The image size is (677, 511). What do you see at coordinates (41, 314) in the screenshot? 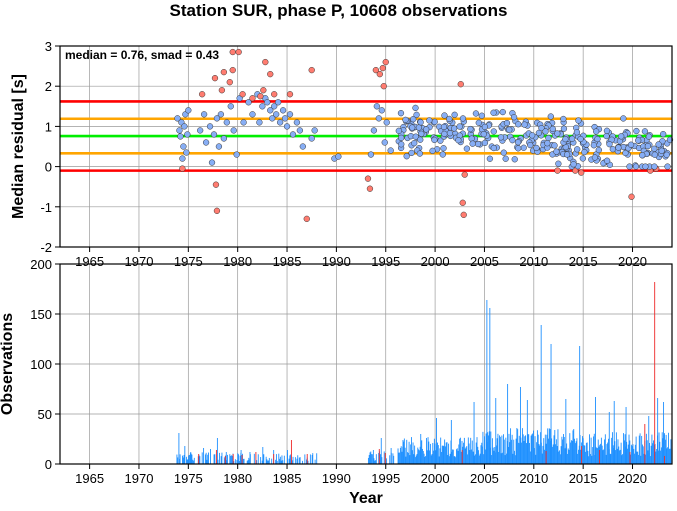
I see `observations-y-tick-label: 150` at bounding box center [41, 314].